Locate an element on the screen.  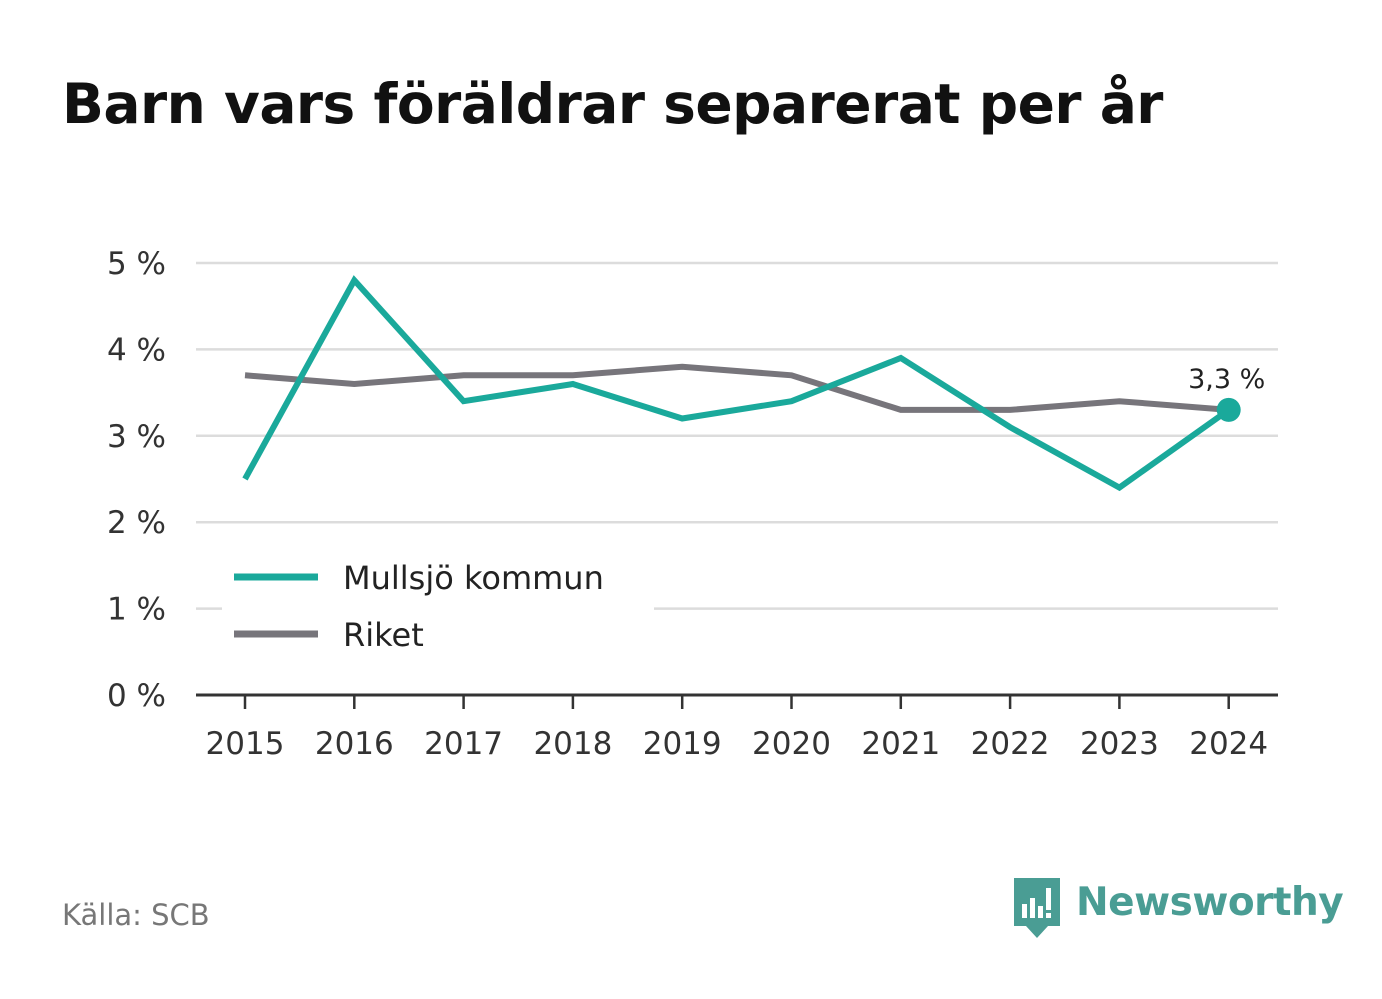
x-axis: 2015 2016 2017 2018 2019 2020 2021 2022 2023 2024 is located at coordinates (737, 727).